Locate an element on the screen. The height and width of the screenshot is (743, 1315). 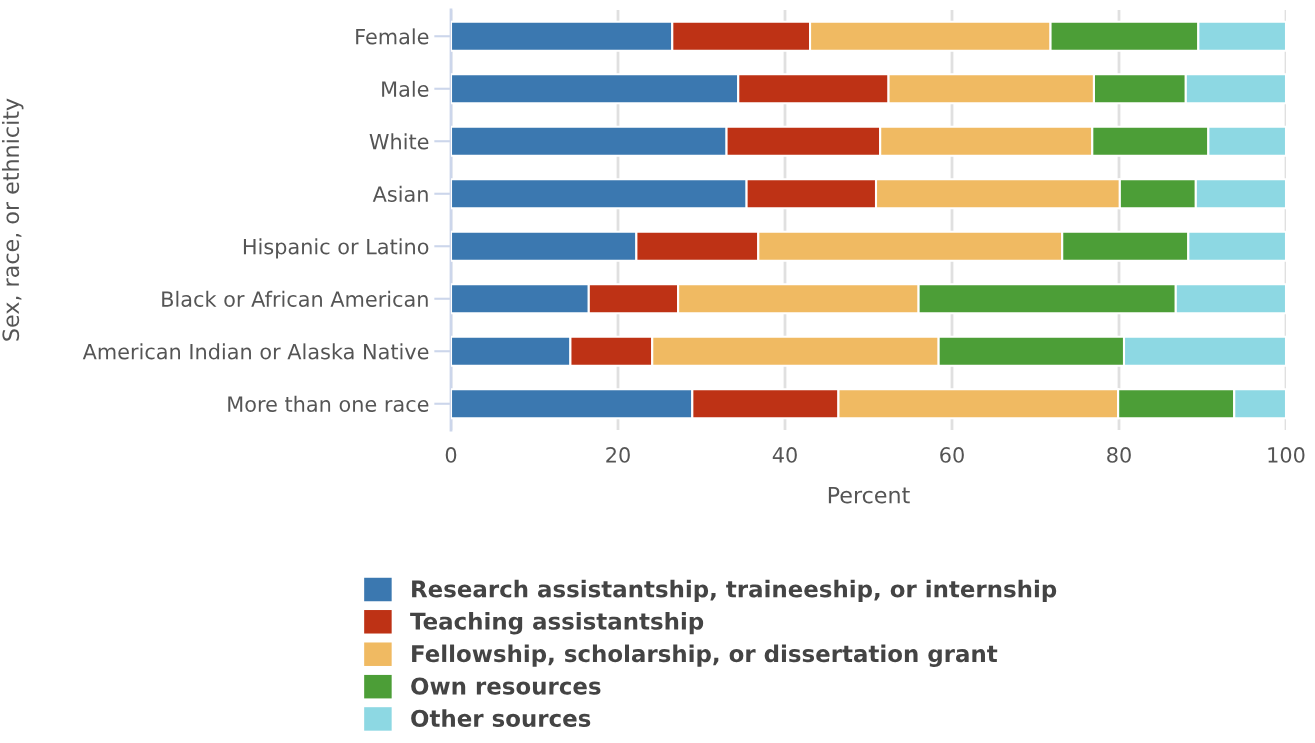
legend-label: Fellowship, scholarship, or dissertation grant is located at coordinates (705, 655).